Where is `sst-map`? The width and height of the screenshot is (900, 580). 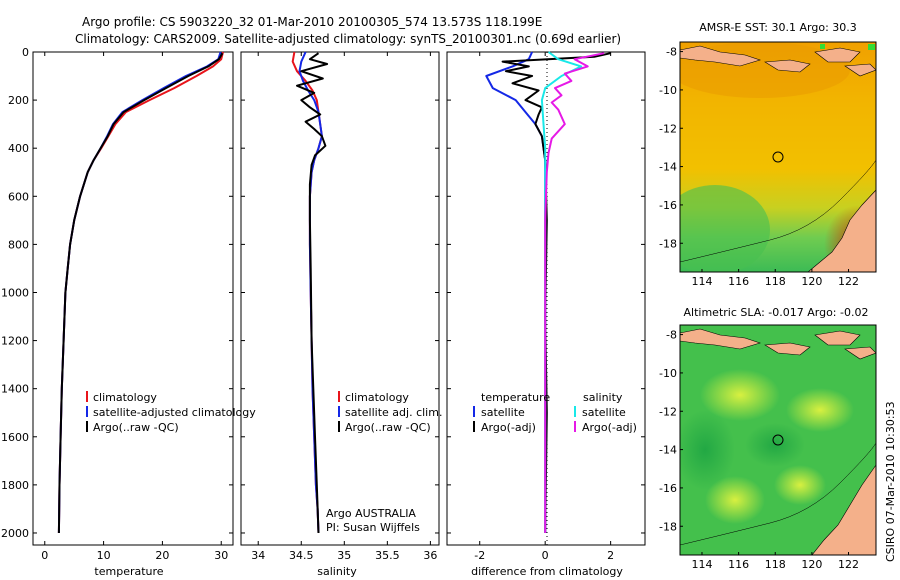
sst-map is located at coordinates (778, 157).